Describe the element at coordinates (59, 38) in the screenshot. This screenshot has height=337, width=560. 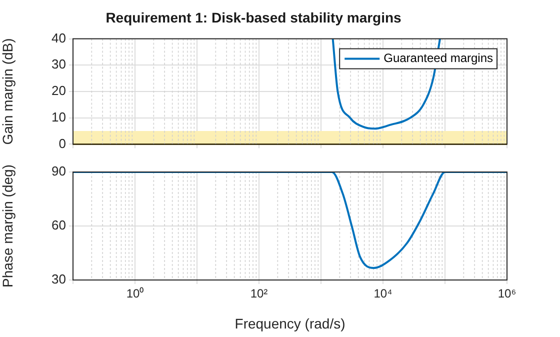
I see `y-tick-label: 40` at that location.